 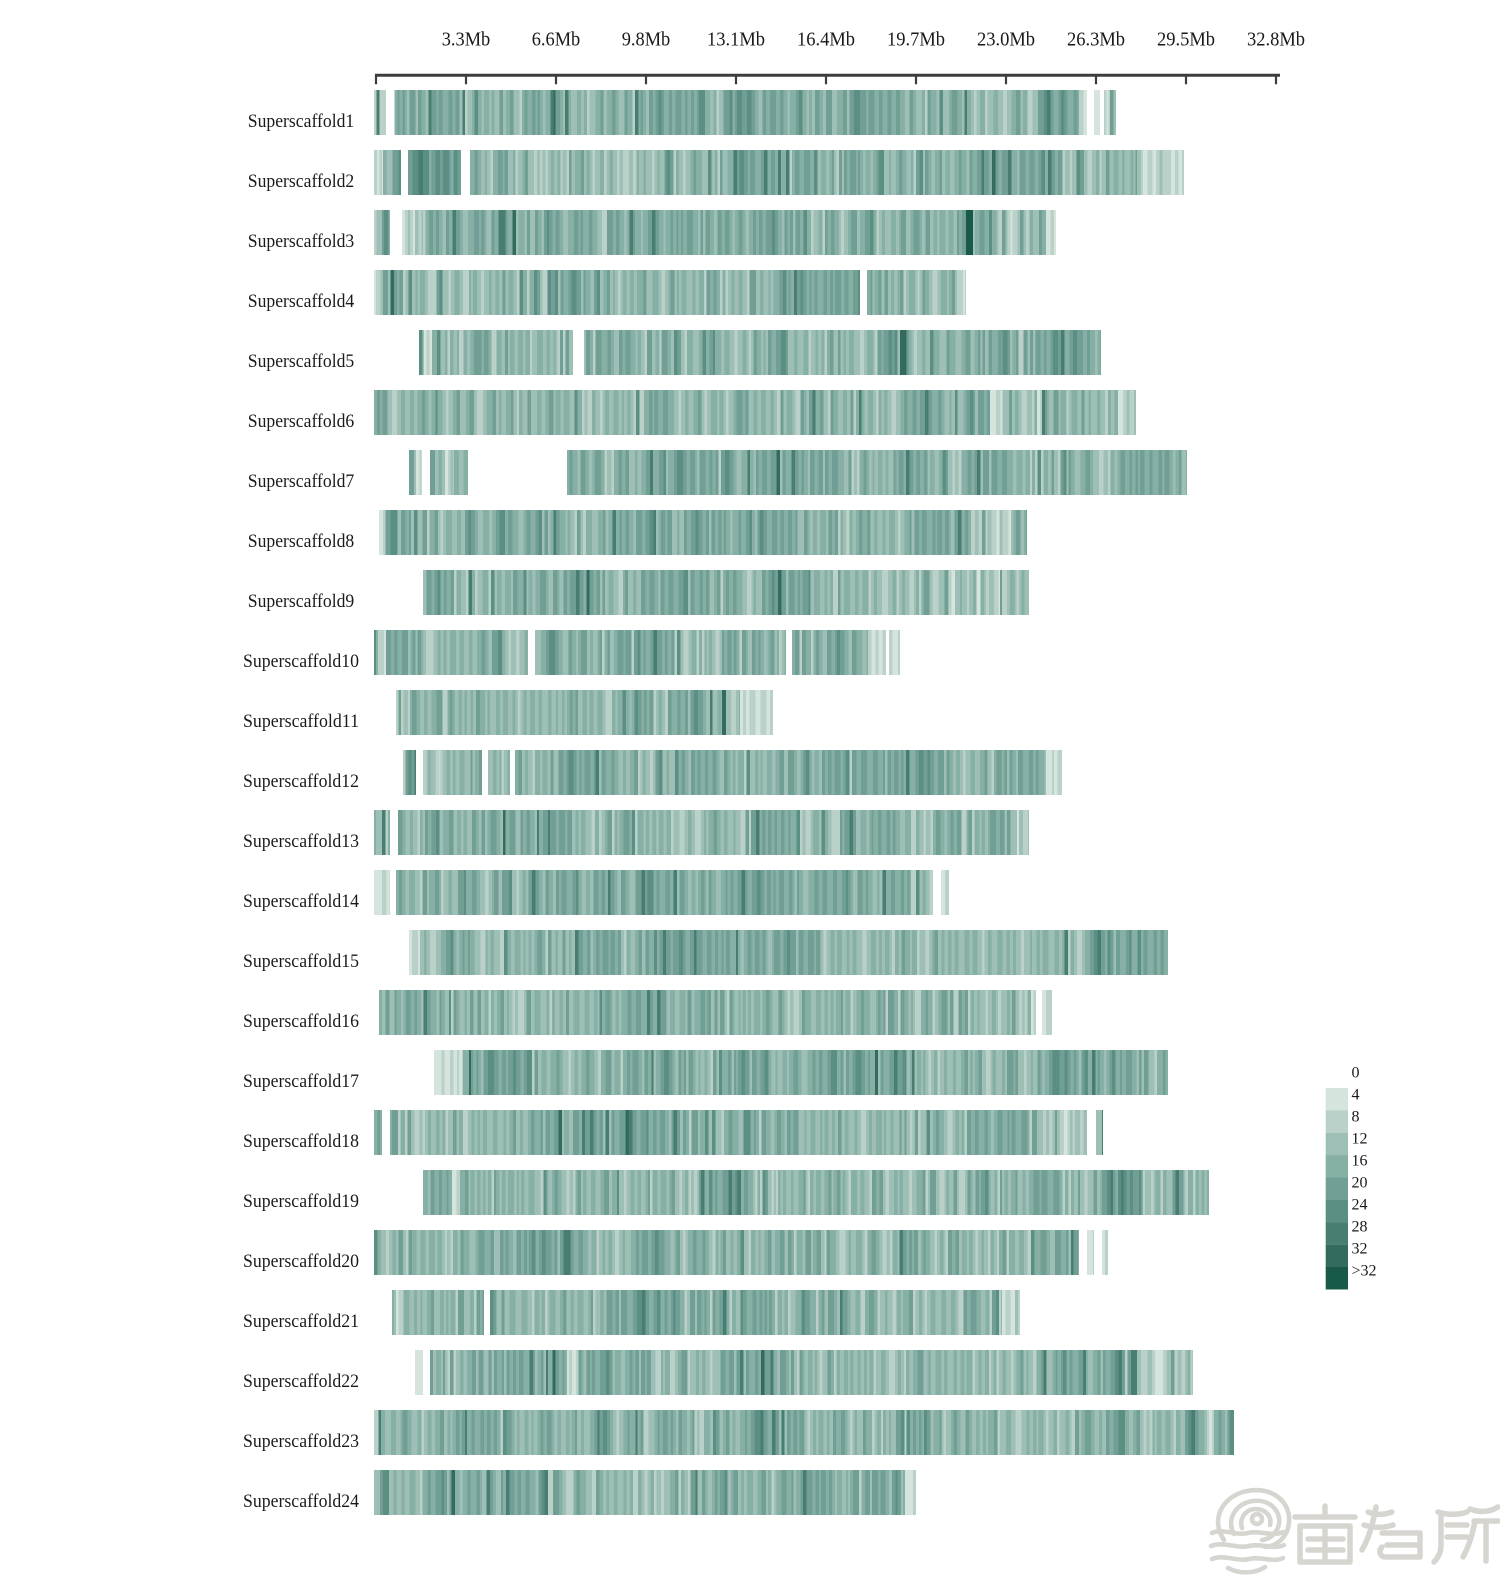 I want to click on svg-text: Superscaffold3, so click(x=301, y=241).